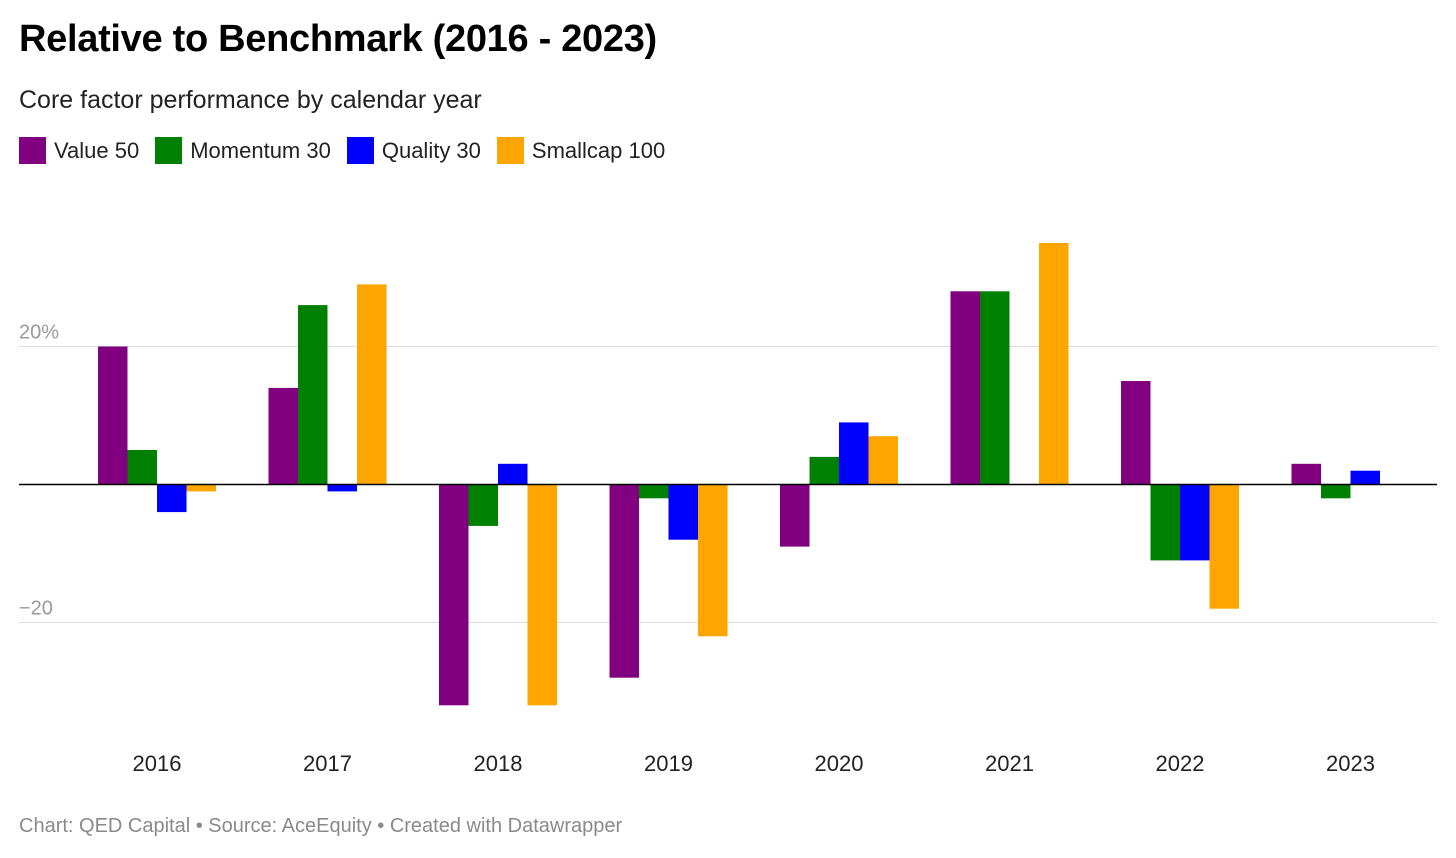 This screenshot has height=858, width=1456. I want to click on legend-label: Smallcap 100, so click(598, 150).